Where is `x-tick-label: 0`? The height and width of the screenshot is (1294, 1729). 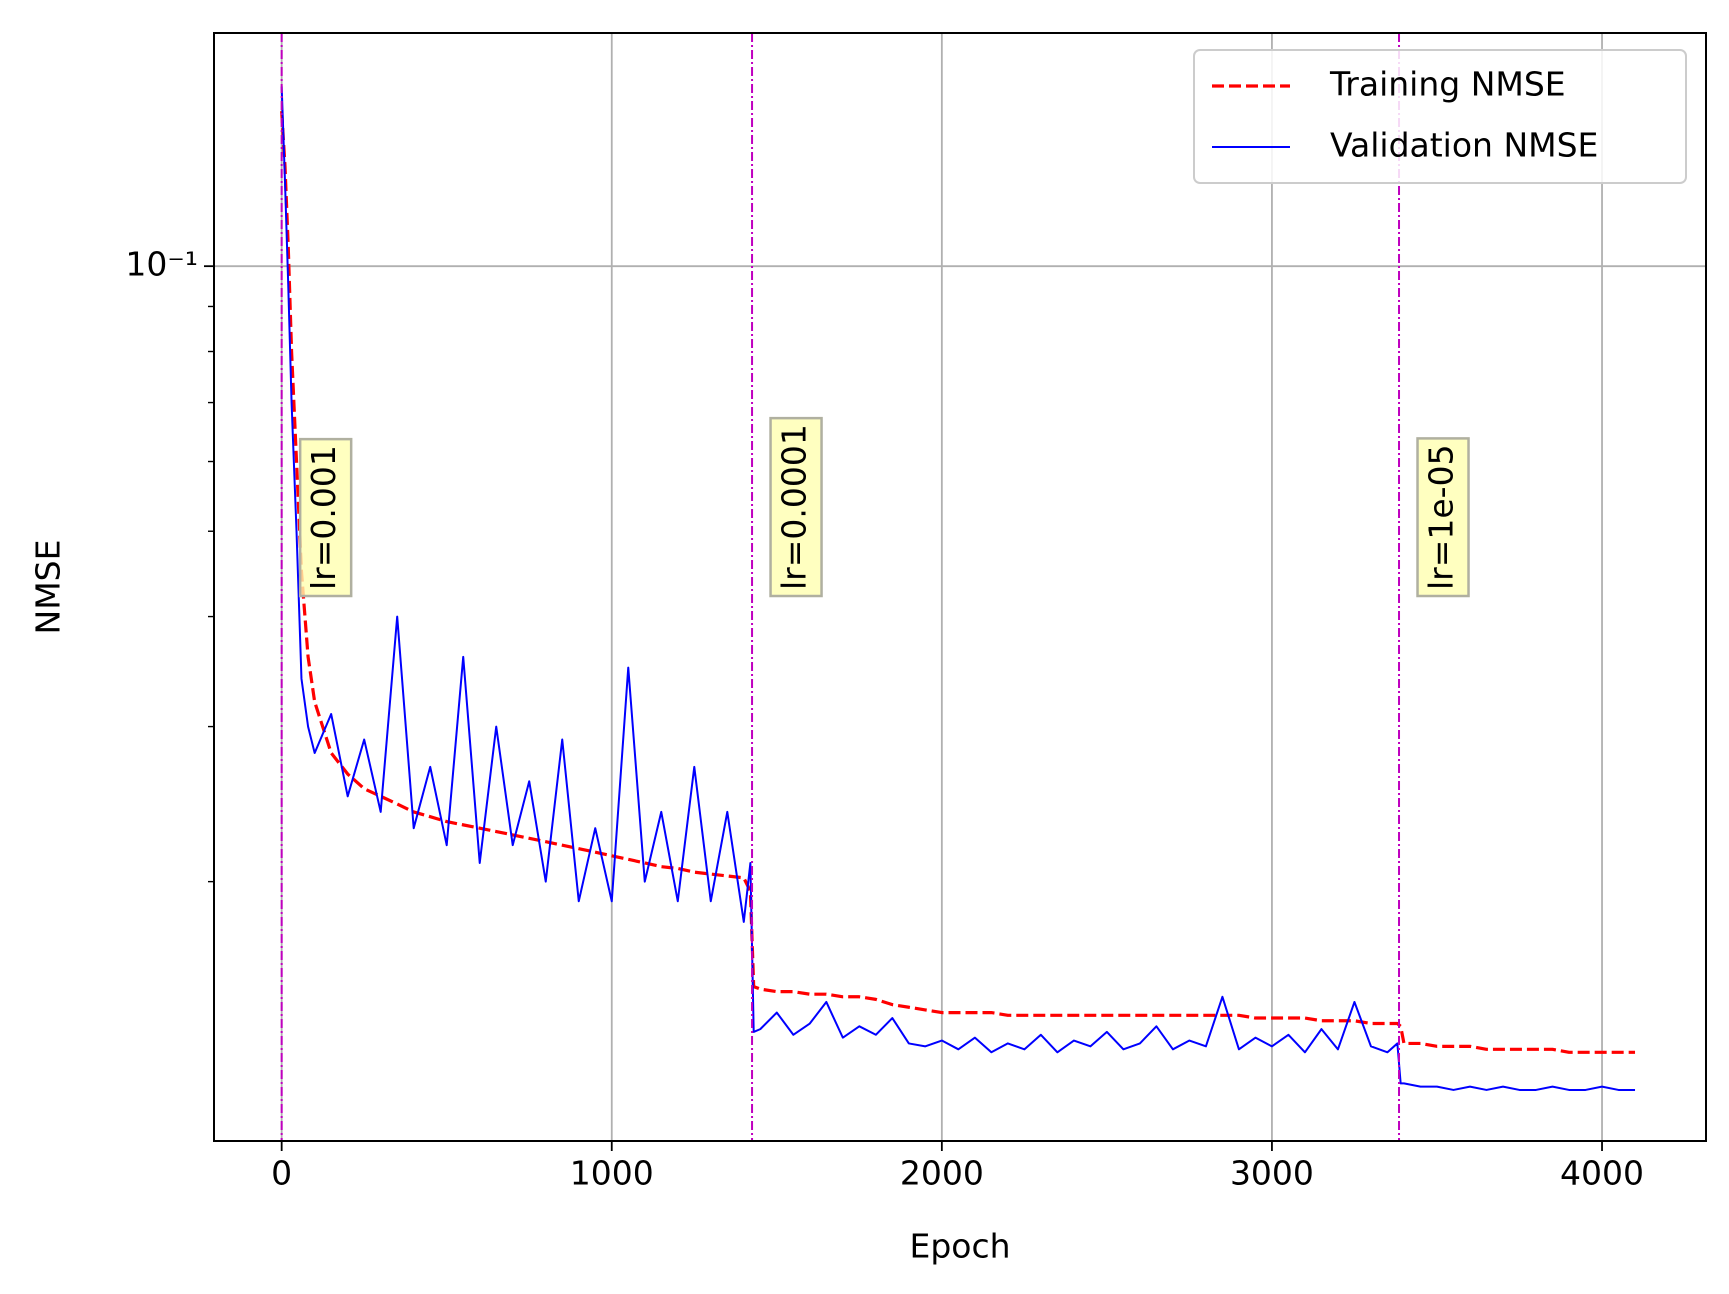 x-tick-label: 0 is located at coordinates (281, 1173).